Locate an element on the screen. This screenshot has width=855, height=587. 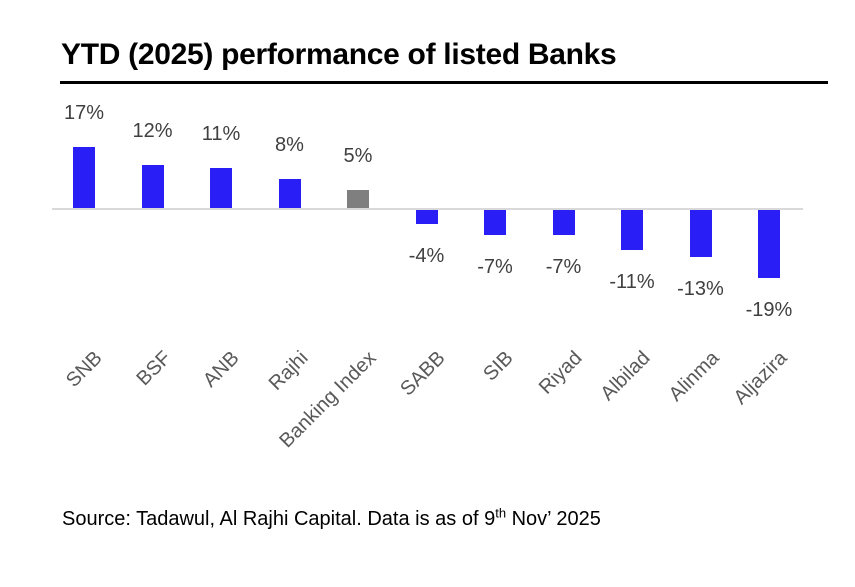
bar-sib is located at coordinates (495, 223).